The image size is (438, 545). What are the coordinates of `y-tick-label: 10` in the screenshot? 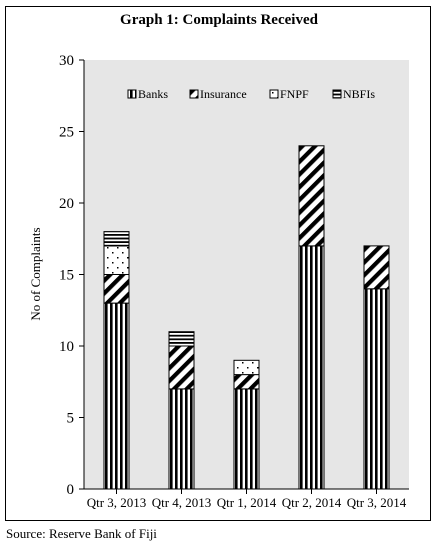 It's located at (66, 347).